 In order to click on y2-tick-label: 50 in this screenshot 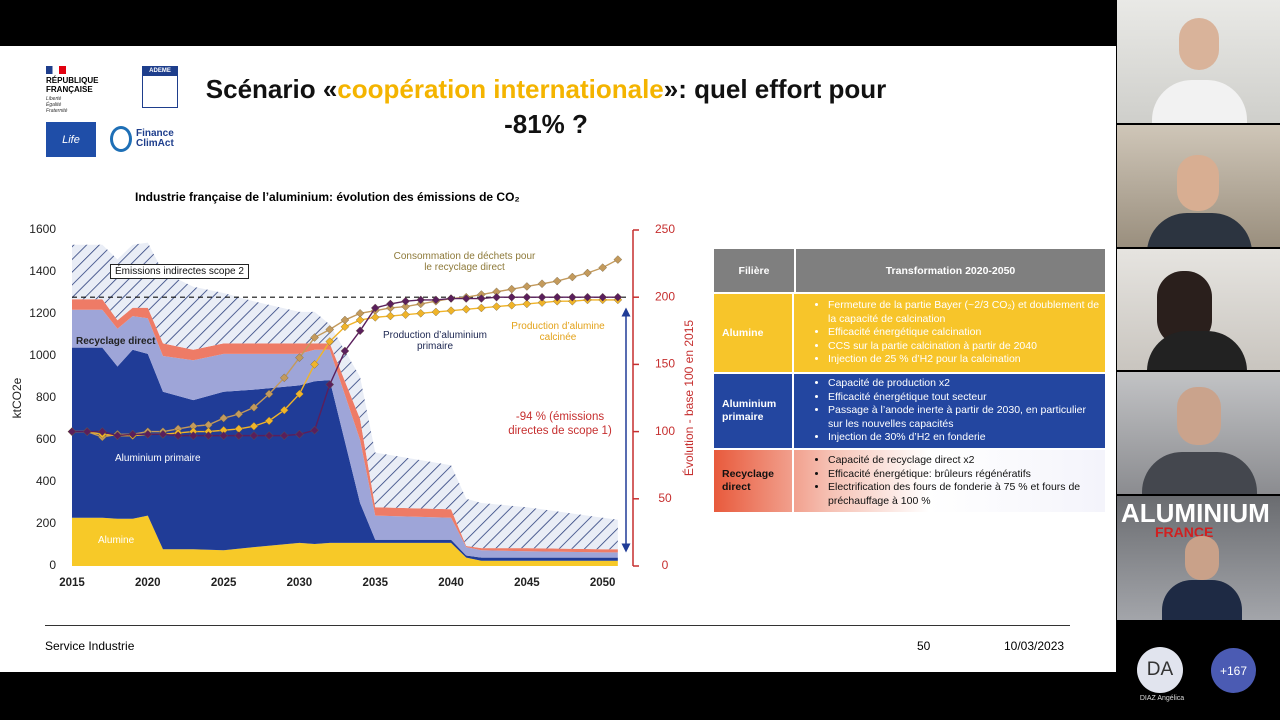, I will do `click(665, 498)`.